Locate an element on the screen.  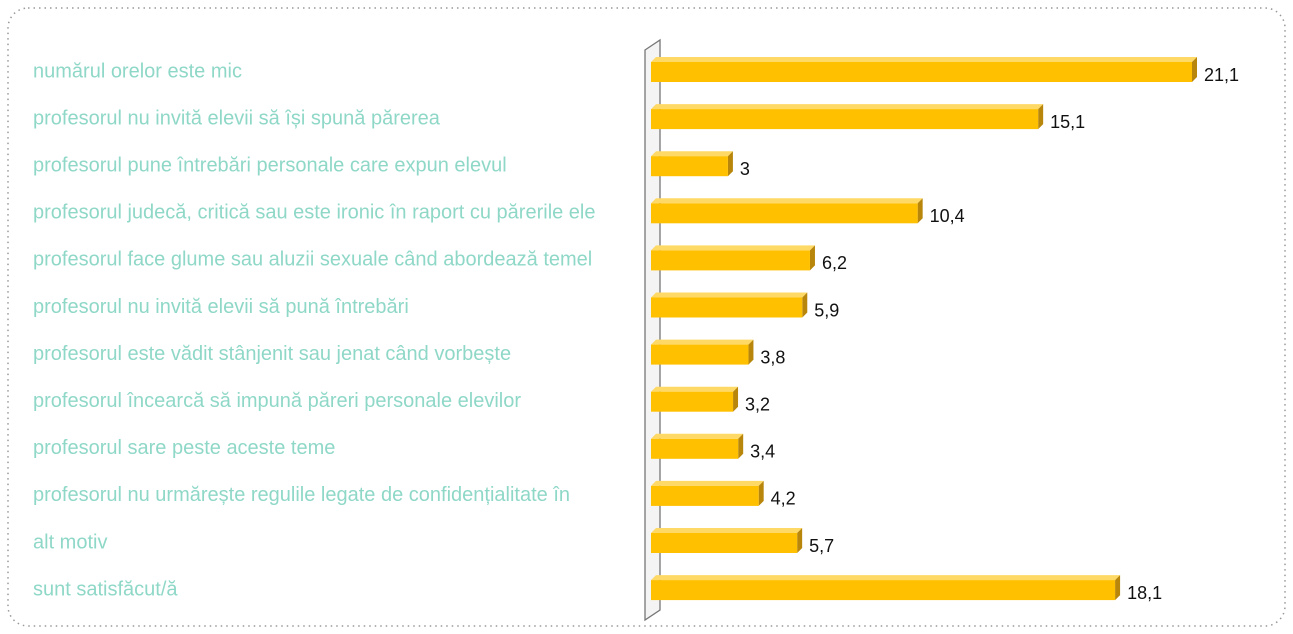
value-label: 5,9 is located at coordinates (826, 310).